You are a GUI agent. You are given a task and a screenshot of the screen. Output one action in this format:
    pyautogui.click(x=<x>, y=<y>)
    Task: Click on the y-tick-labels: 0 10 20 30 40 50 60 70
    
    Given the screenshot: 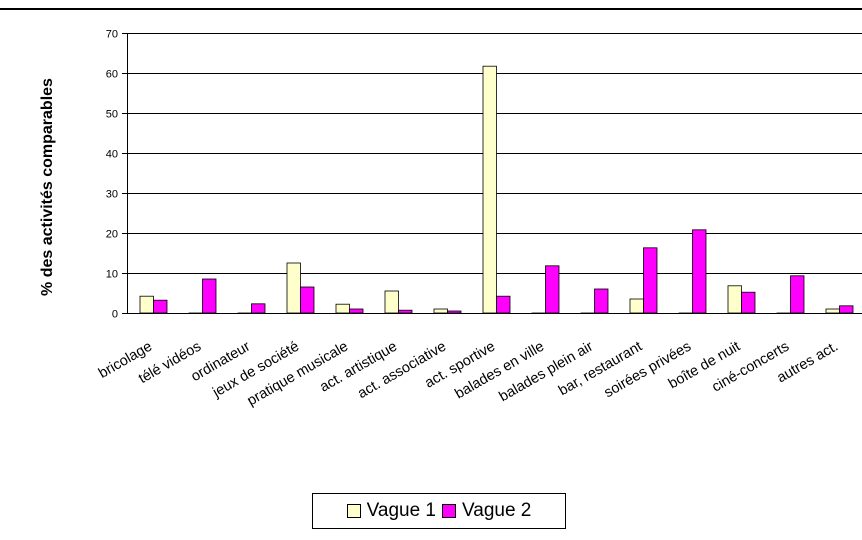 What is the action you would take?
    pyautogui.click(x=112, y=175)
    